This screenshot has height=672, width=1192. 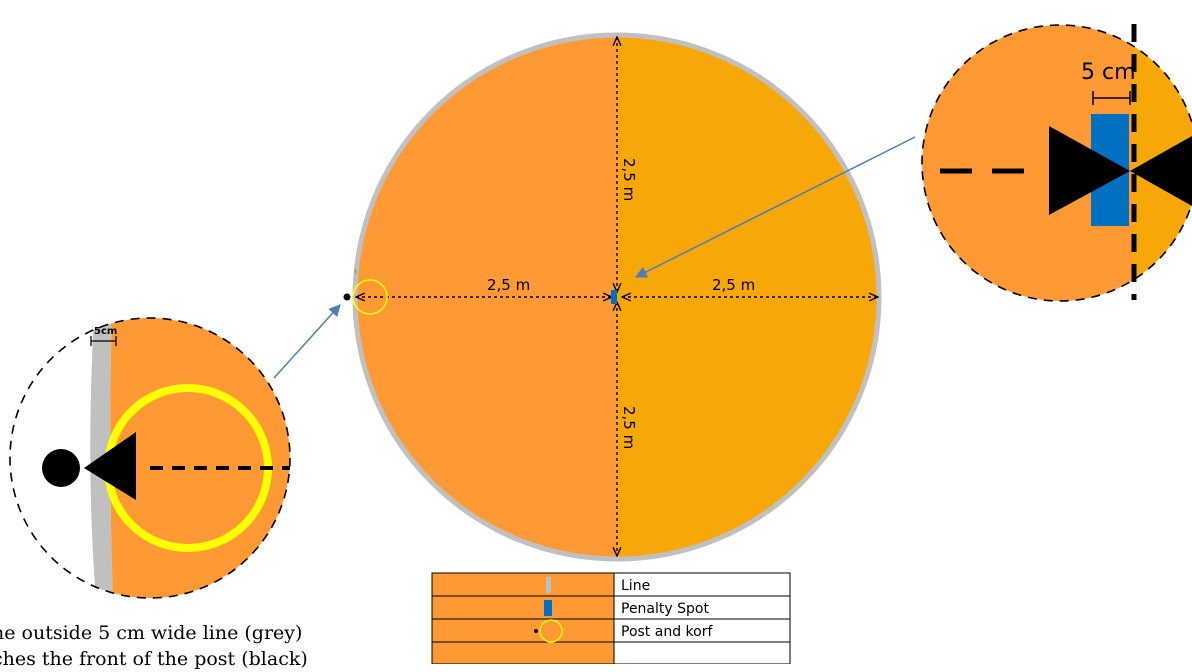 I want to click on legend-label-line: Line, so click(x=635, y=586).